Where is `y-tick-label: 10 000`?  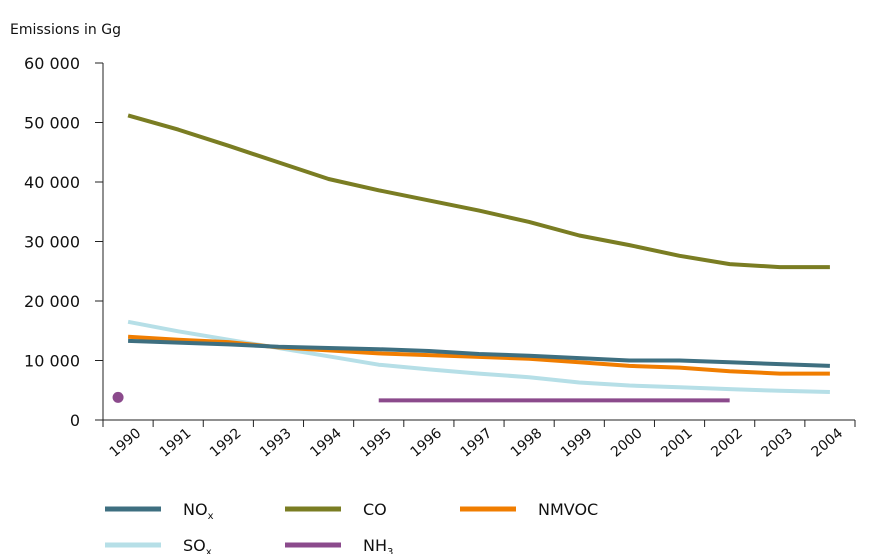
y-tick-label: 10 000 is located at coordinates (52, 361).